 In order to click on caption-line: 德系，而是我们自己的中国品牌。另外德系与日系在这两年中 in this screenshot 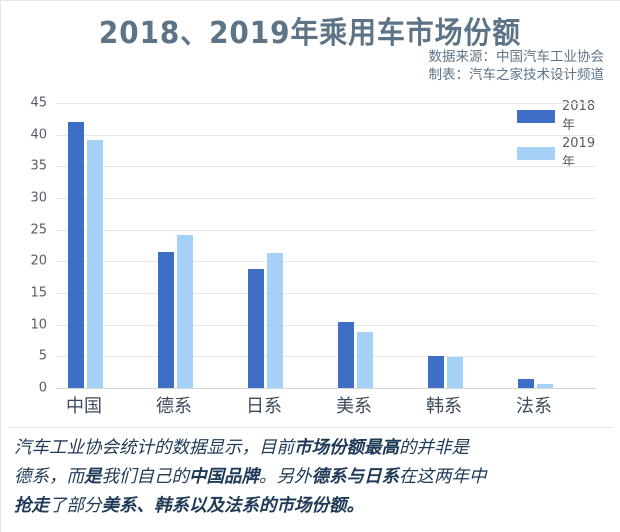, I will do `click(311, 477)`.